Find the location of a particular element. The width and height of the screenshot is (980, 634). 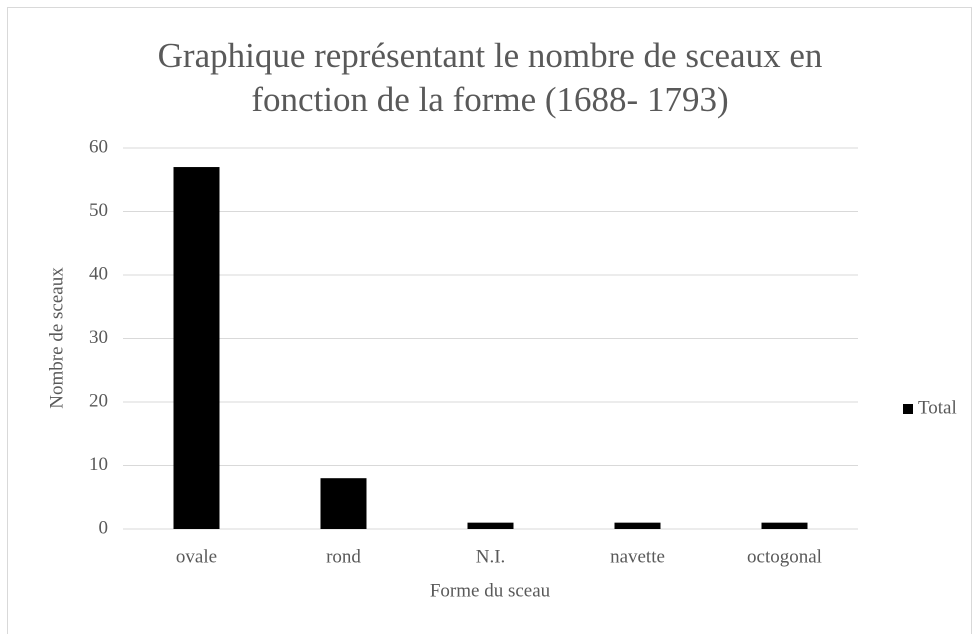

y-tick-label: 60 is located at coordinates (98, 146).